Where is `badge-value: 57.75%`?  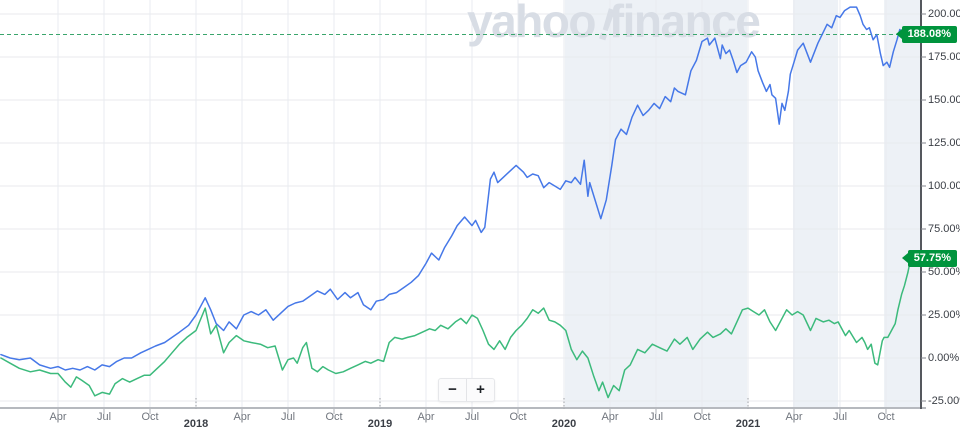 badge-value: 57.75% is located at coordinates (932, 258).